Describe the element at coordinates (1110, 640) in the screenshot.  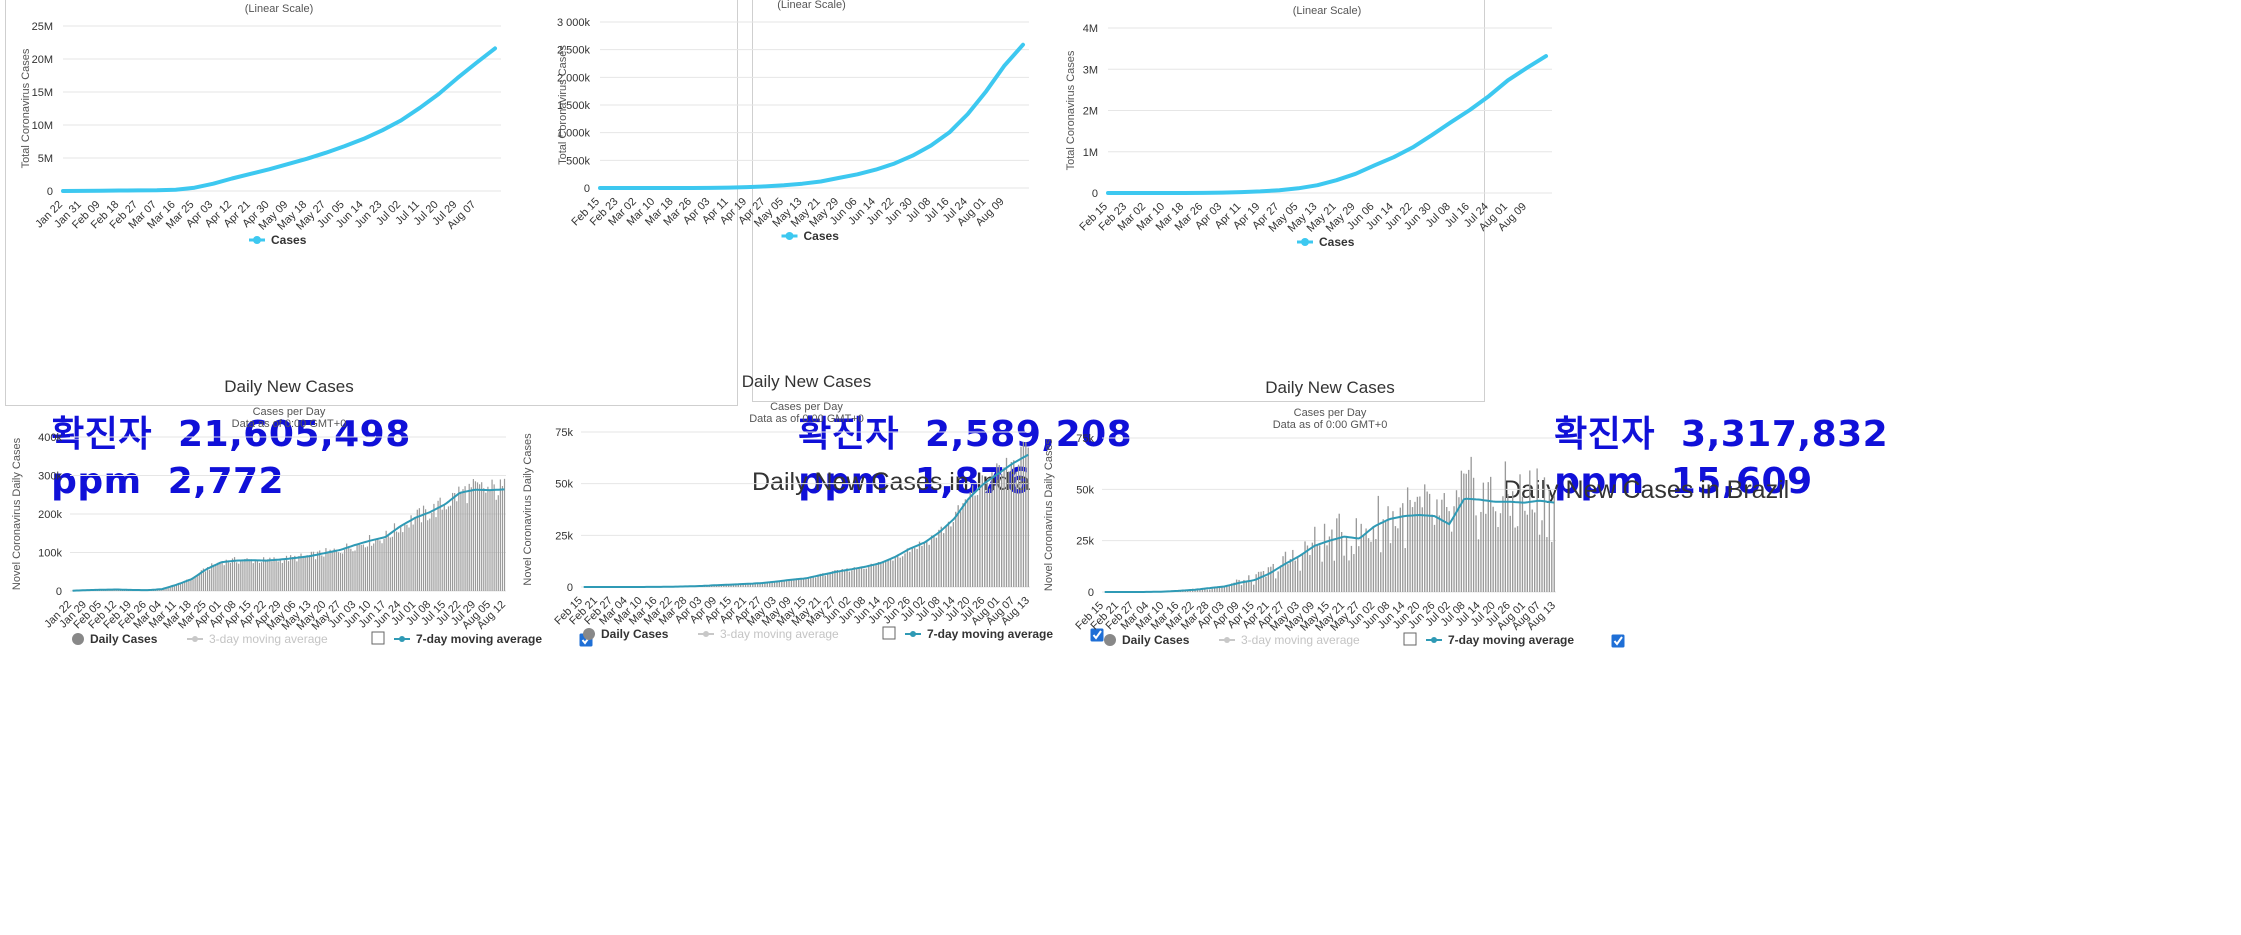
I see `legend-daily-cases-icon` at that location.